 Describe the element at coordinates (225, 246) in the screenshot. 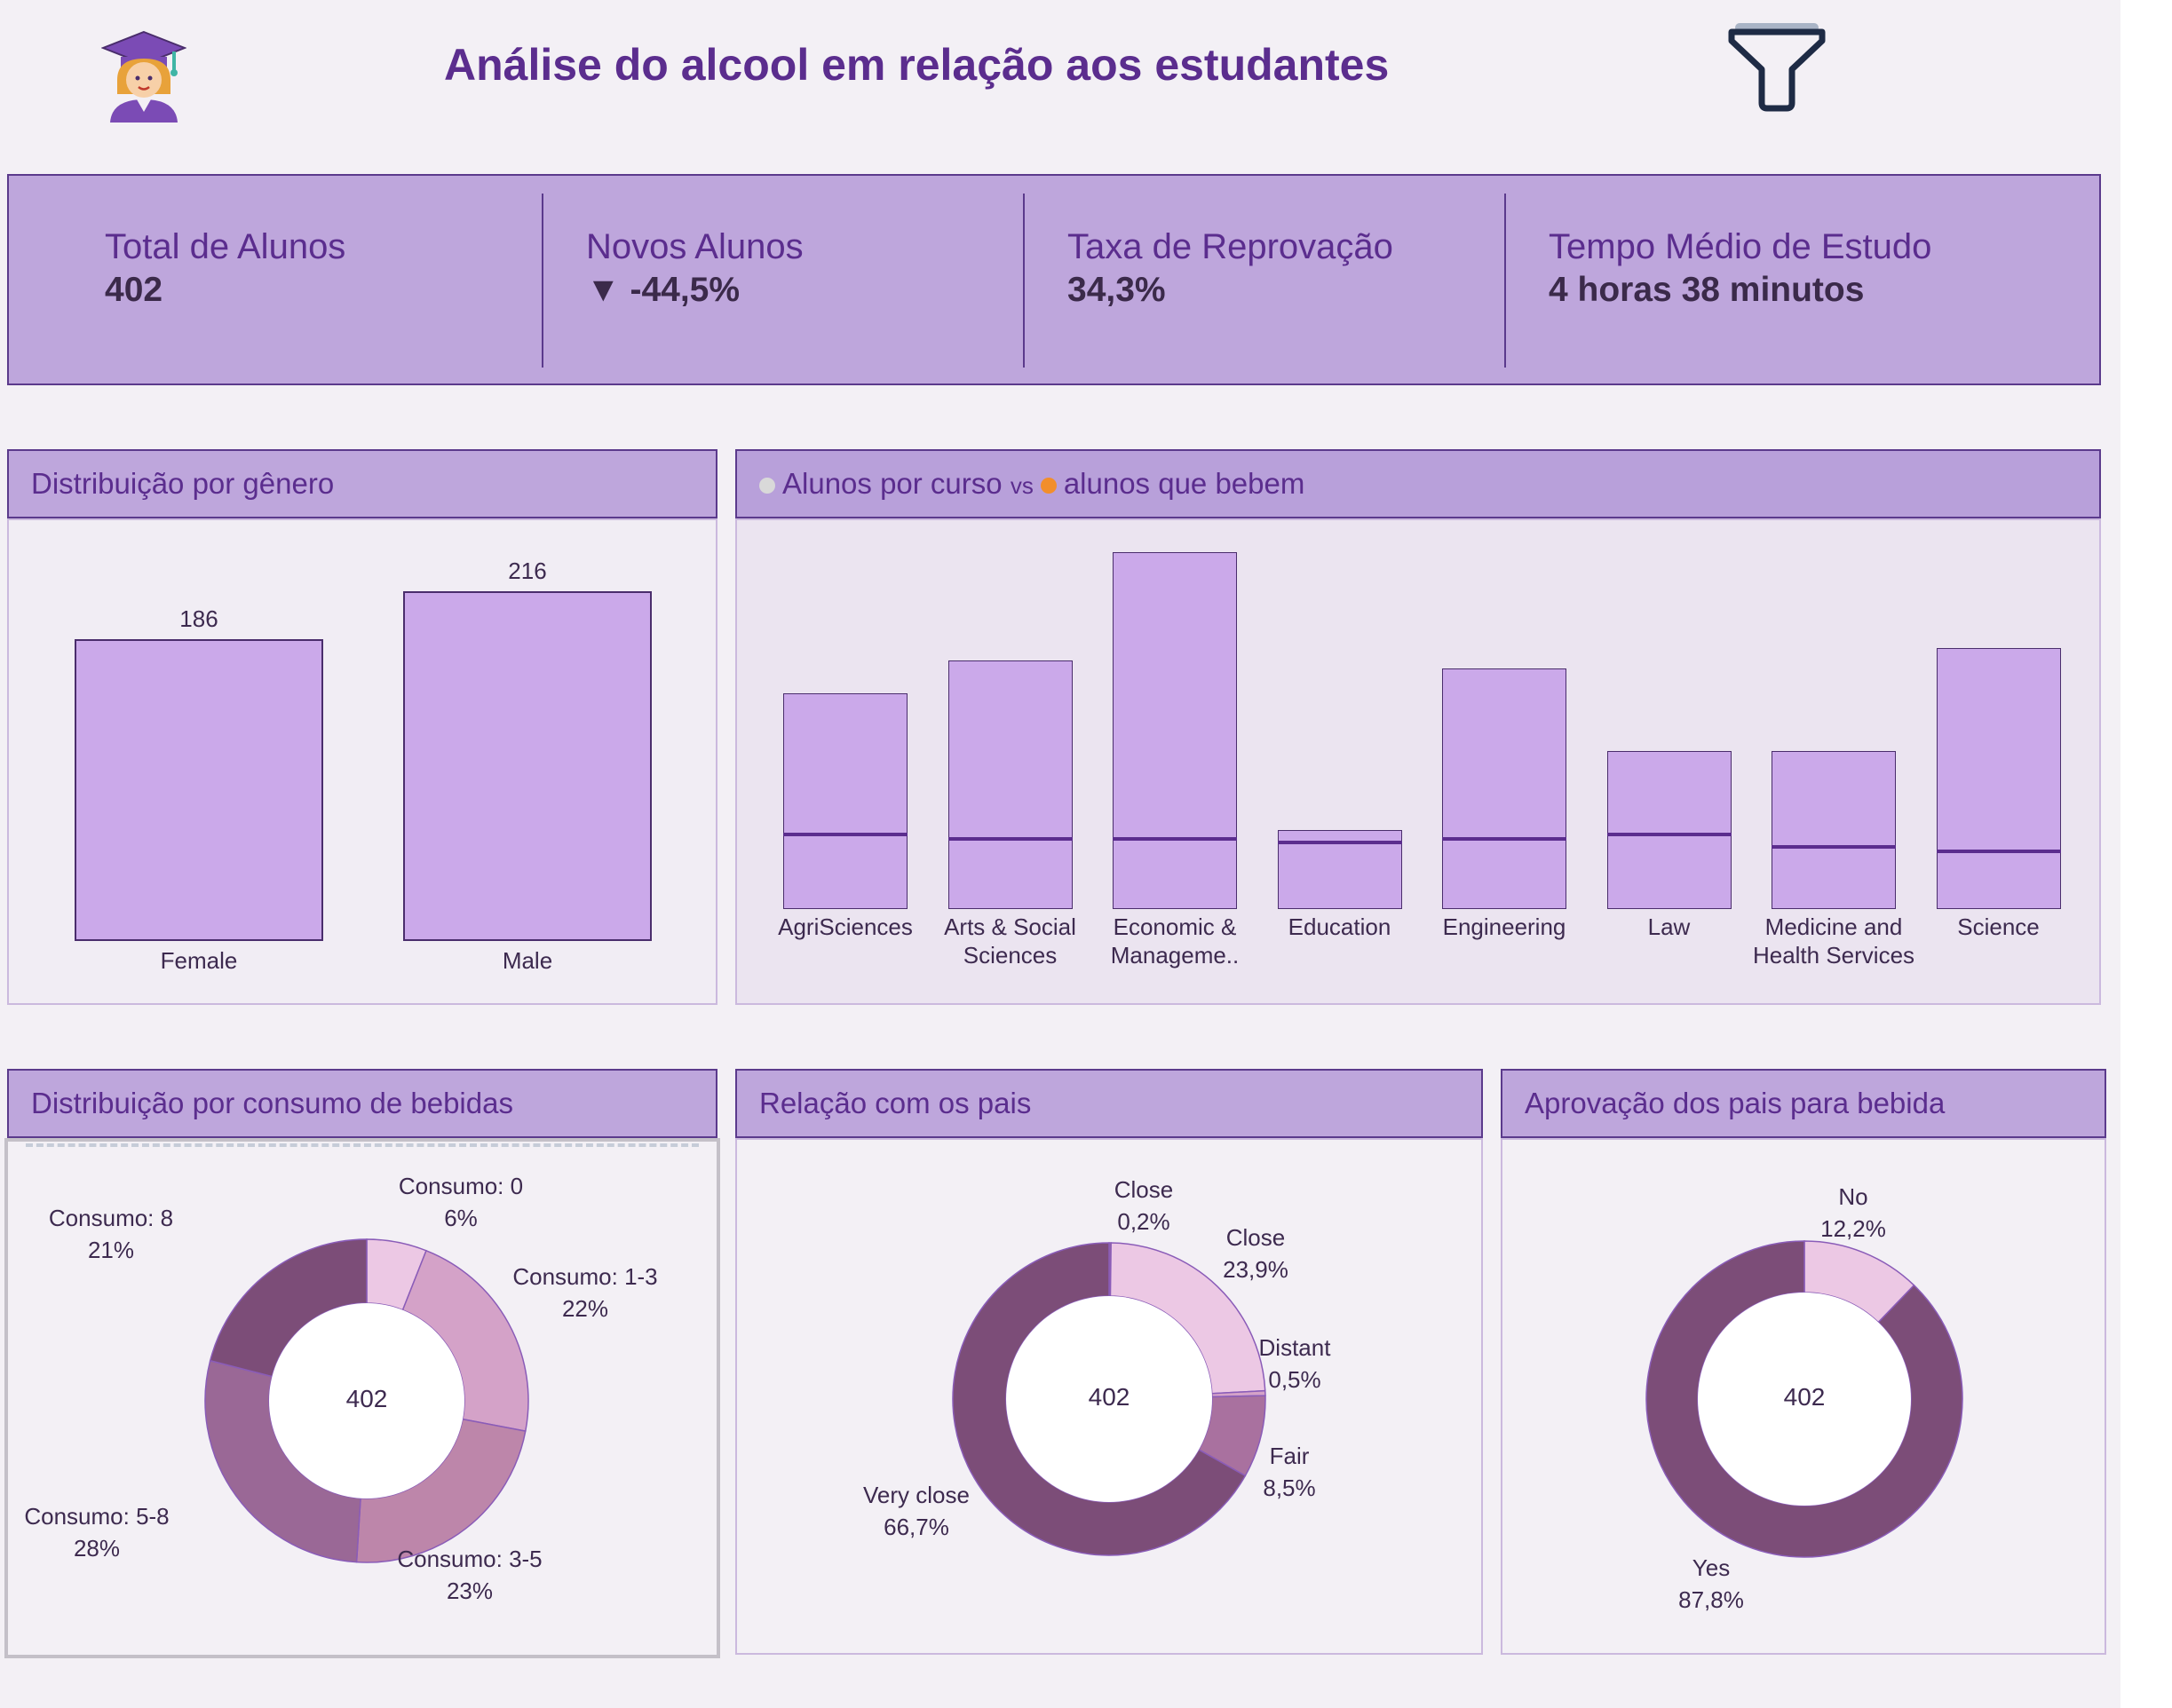

I see `kpi-label: Total de Alunos` at that location.